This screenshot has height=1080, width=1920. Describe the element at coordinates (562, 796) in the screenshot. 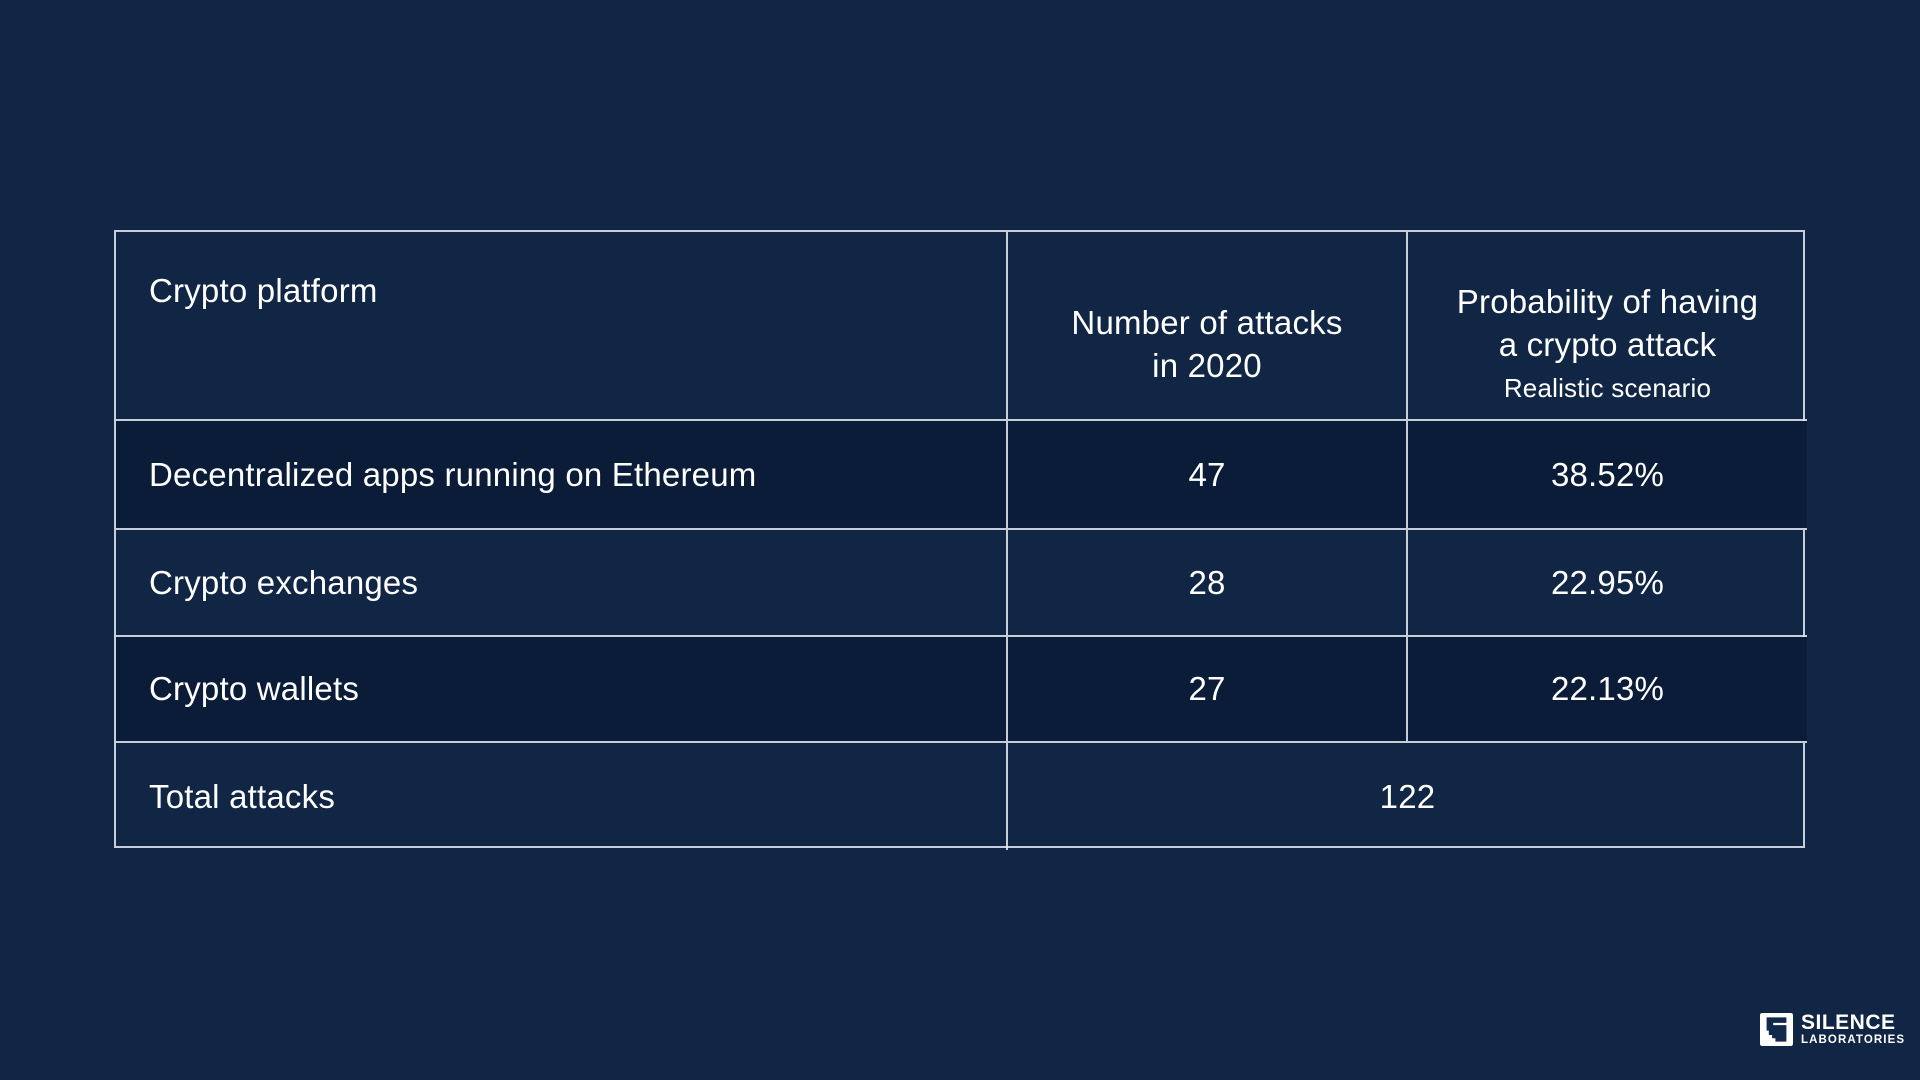

I see `total-attacks-label-cell: Total attacks` at that location.